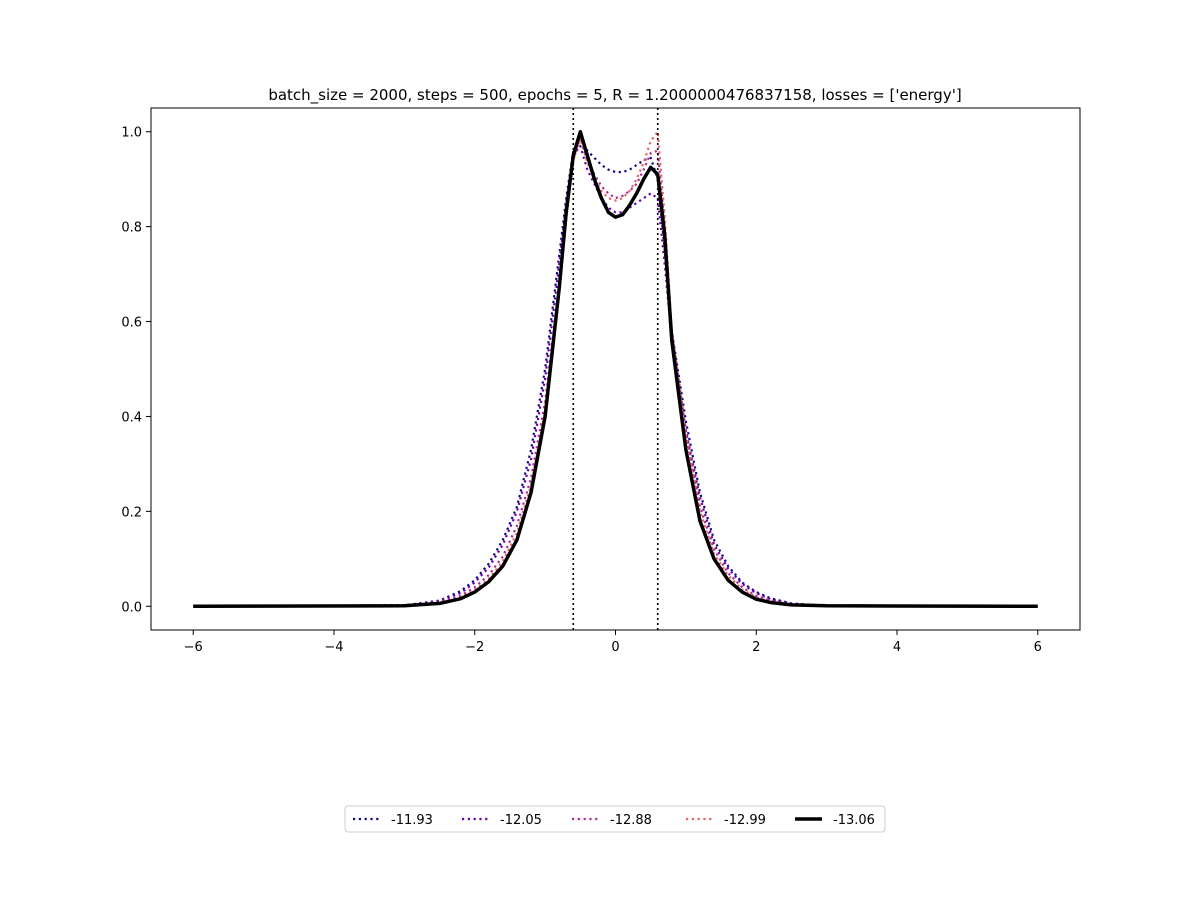 The height and width of the screenshot is (900, 1200). I want to click on legend-label-2: -12.88, so click(631, 820).